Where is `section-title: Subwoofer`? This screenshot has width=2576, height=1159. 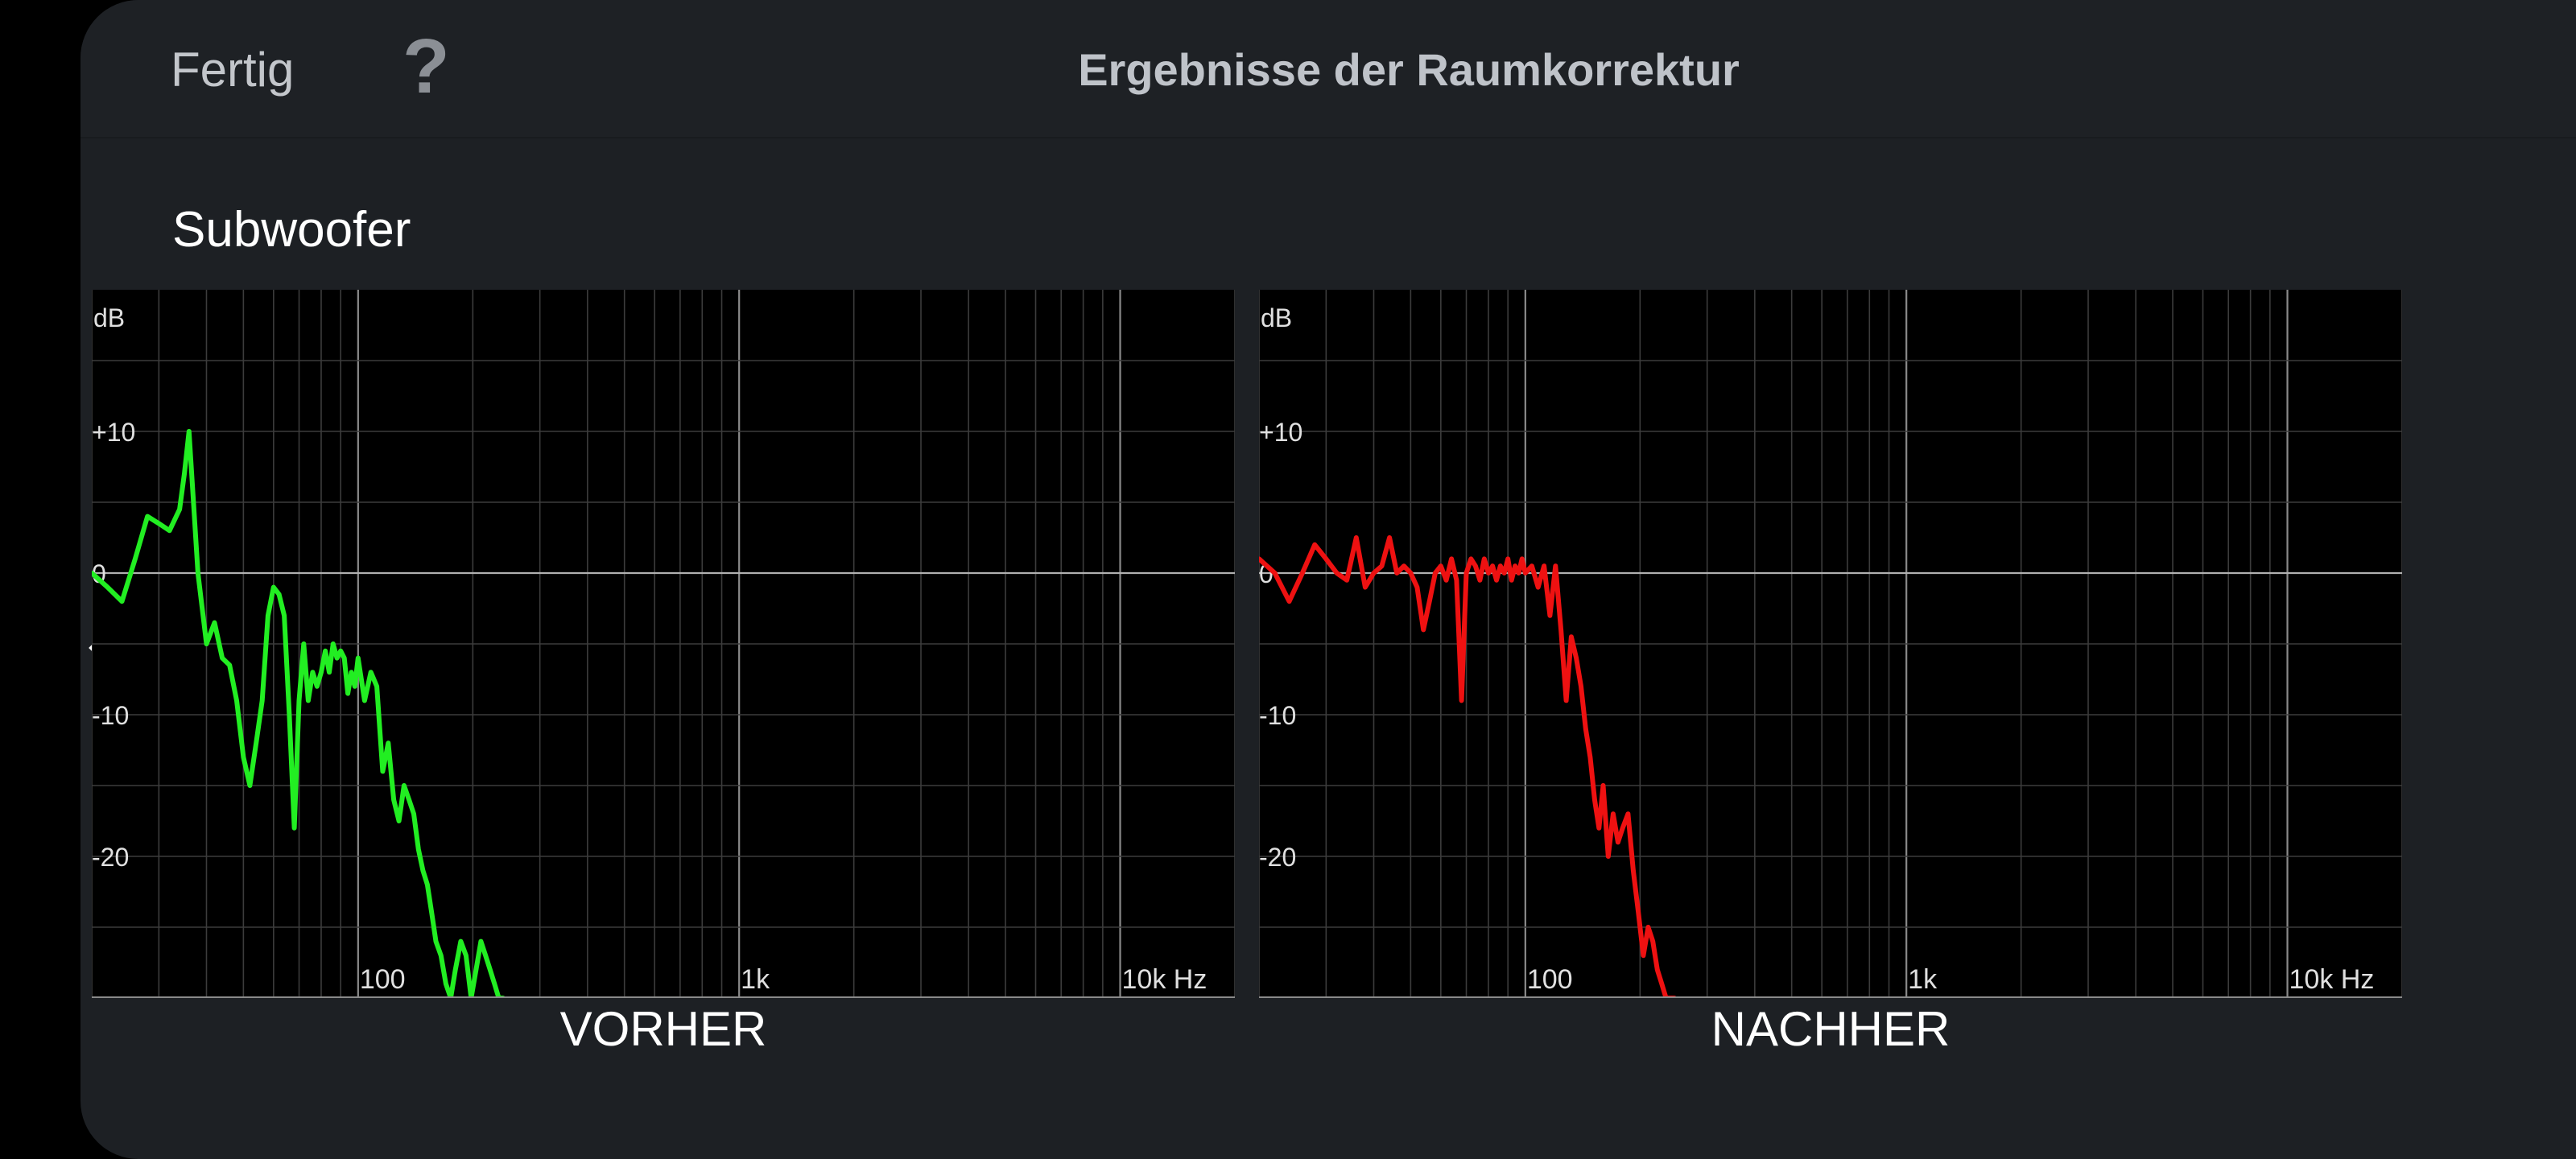 section-title: Subwoofer is located at coordinates (291, 230).